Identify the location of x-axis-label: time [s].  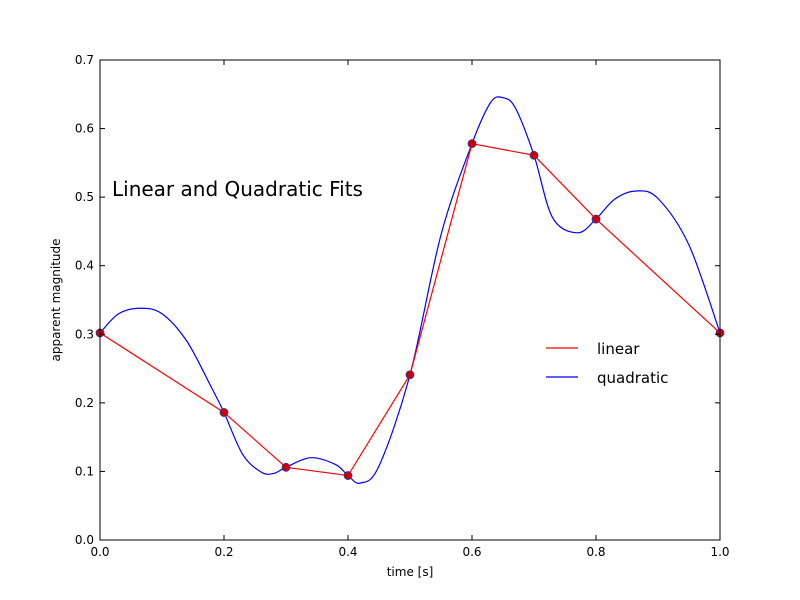
(410, 572).